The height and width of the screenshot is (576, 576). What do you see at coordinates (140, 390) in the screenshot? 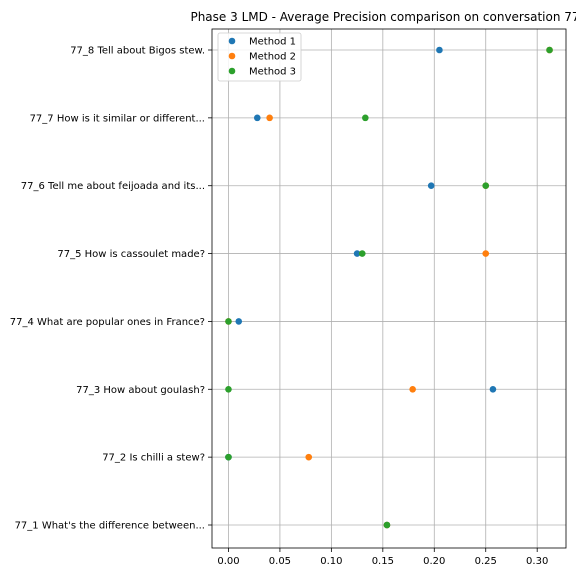
I see `y-tick-label: 77_3 How about goulash?` at bounding box center [140, 390].